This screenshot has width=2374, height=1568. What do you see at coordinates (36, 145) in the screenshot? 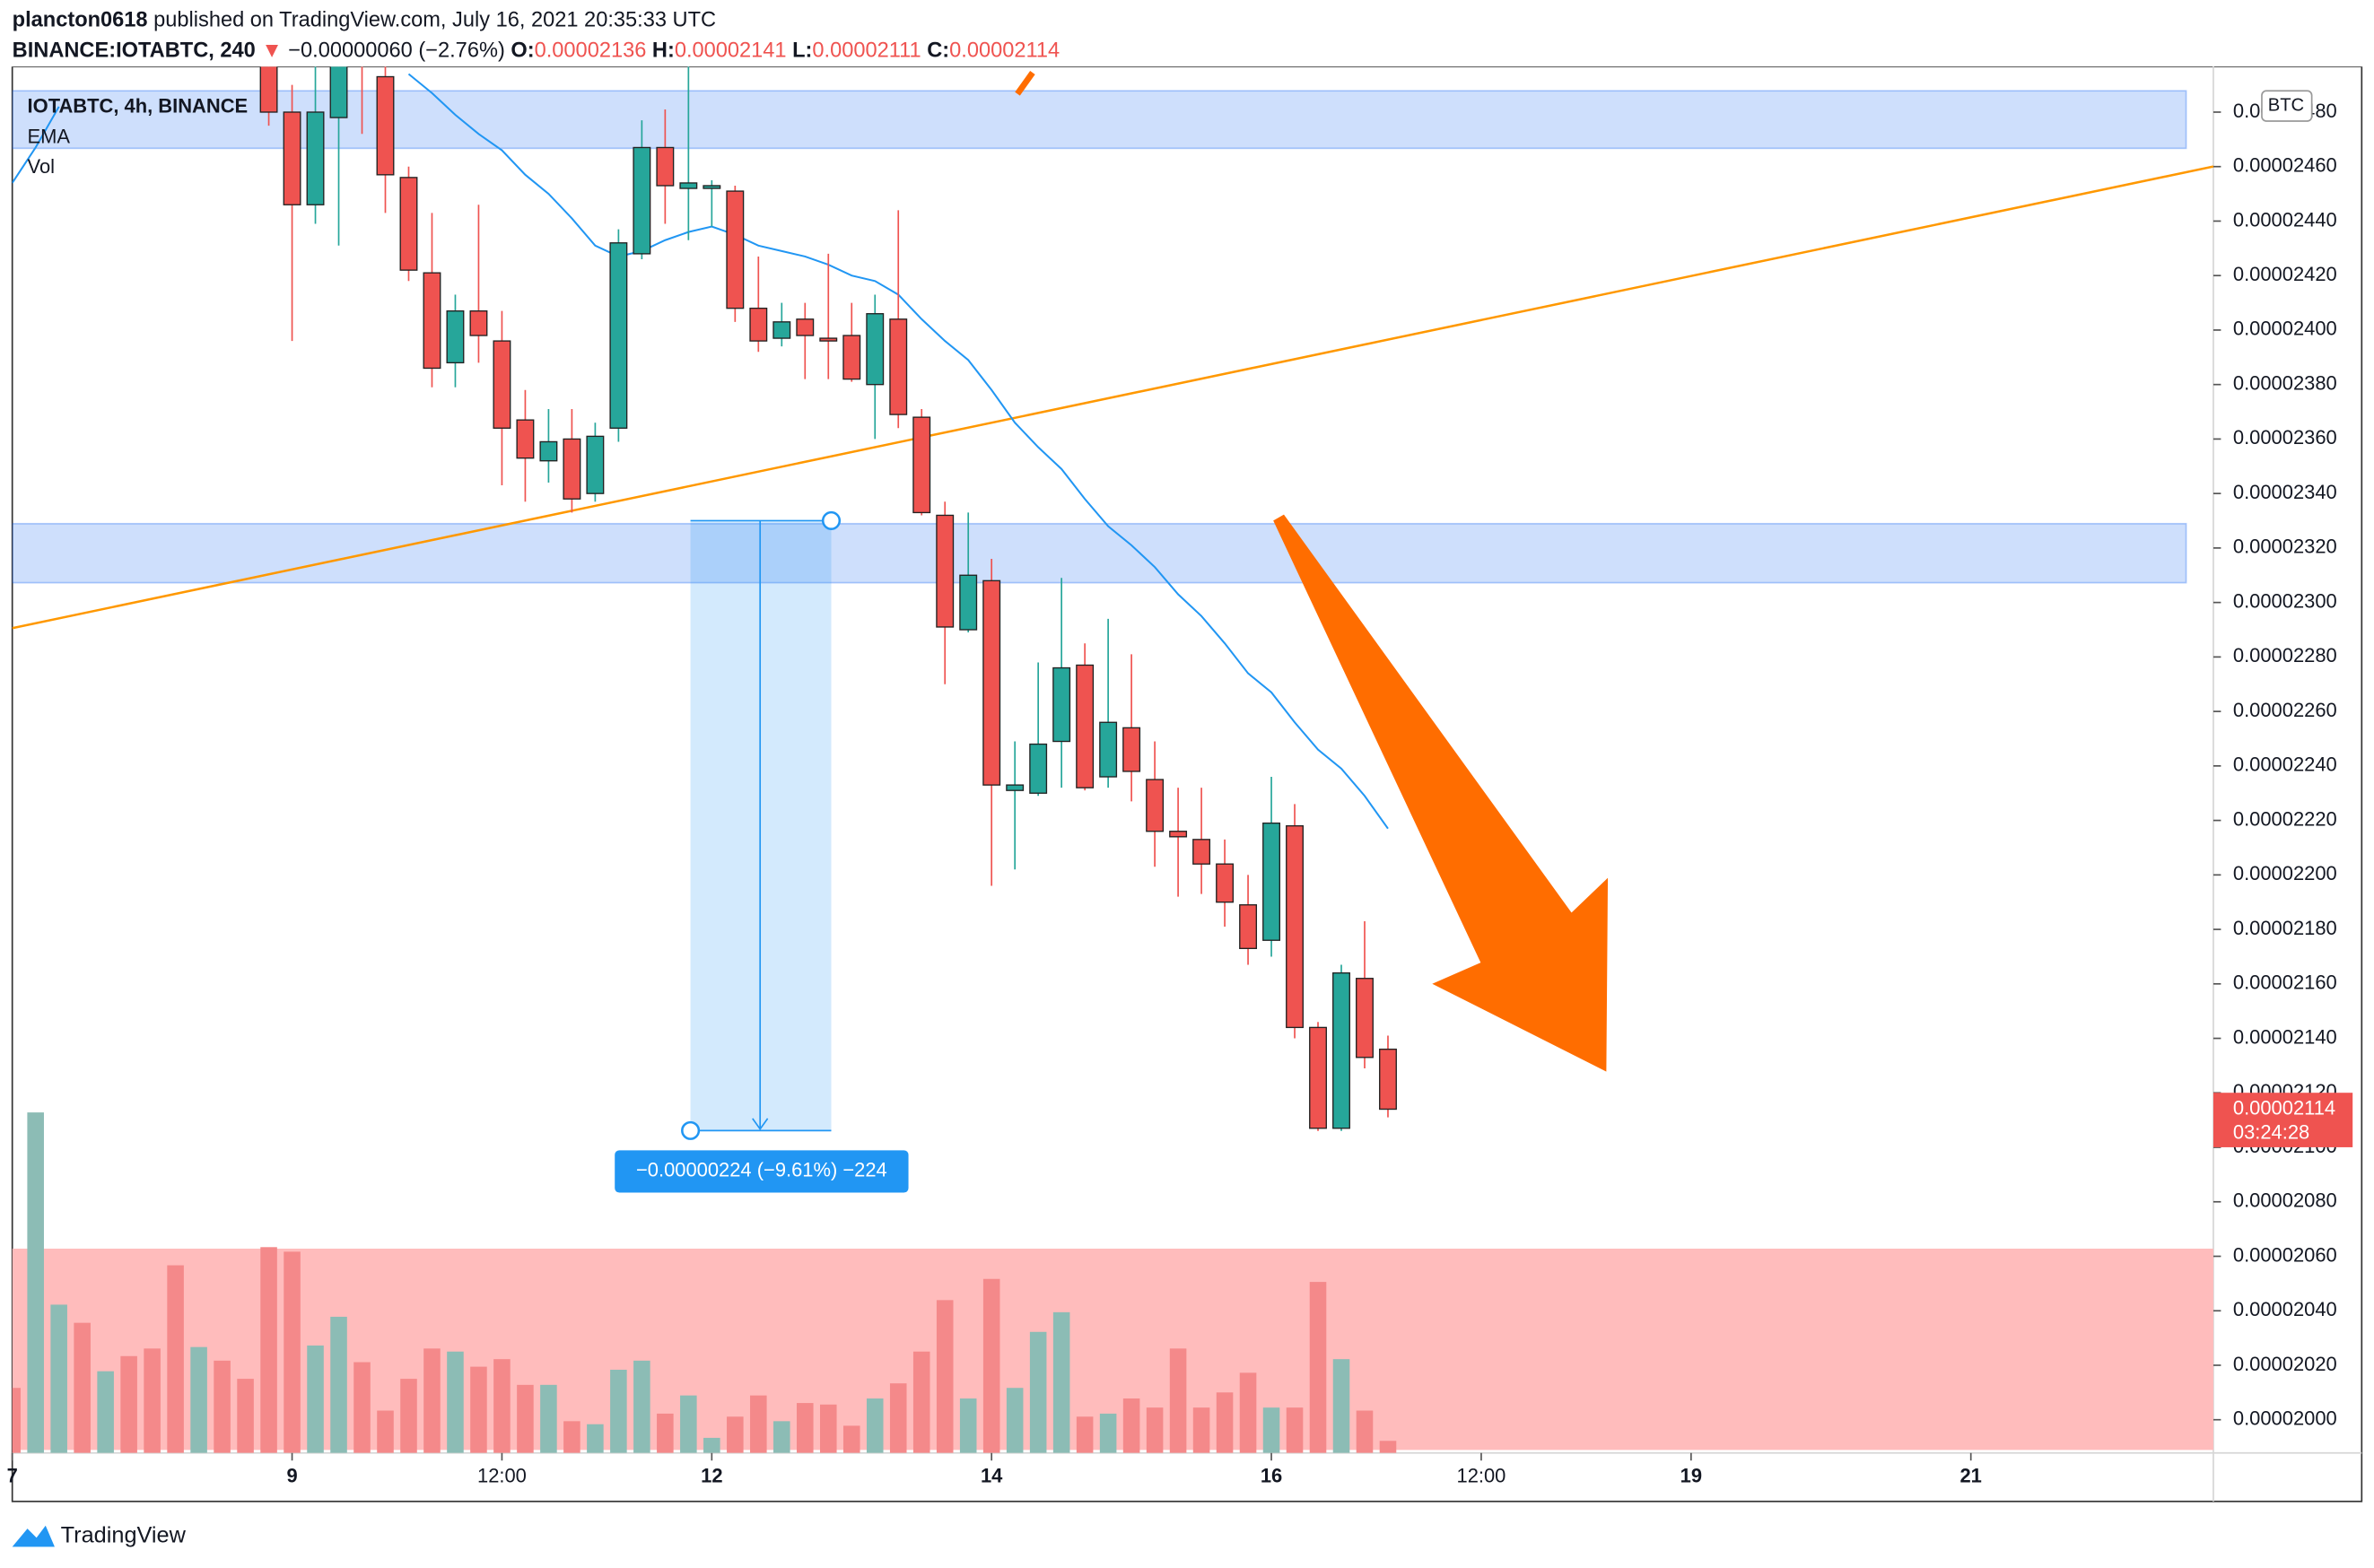
I see `ema-line` at bounding box center [36, 145].